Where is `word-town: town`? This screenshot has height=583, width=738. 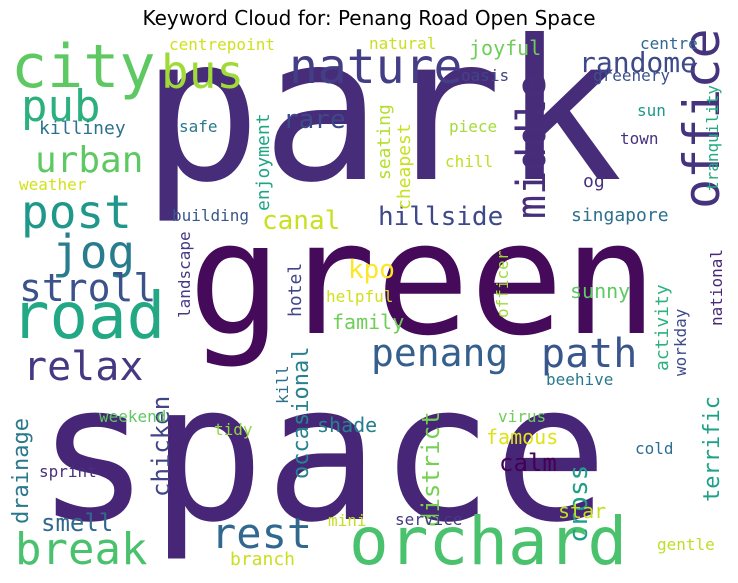
word-town: town is located at coordinates (639, 138).